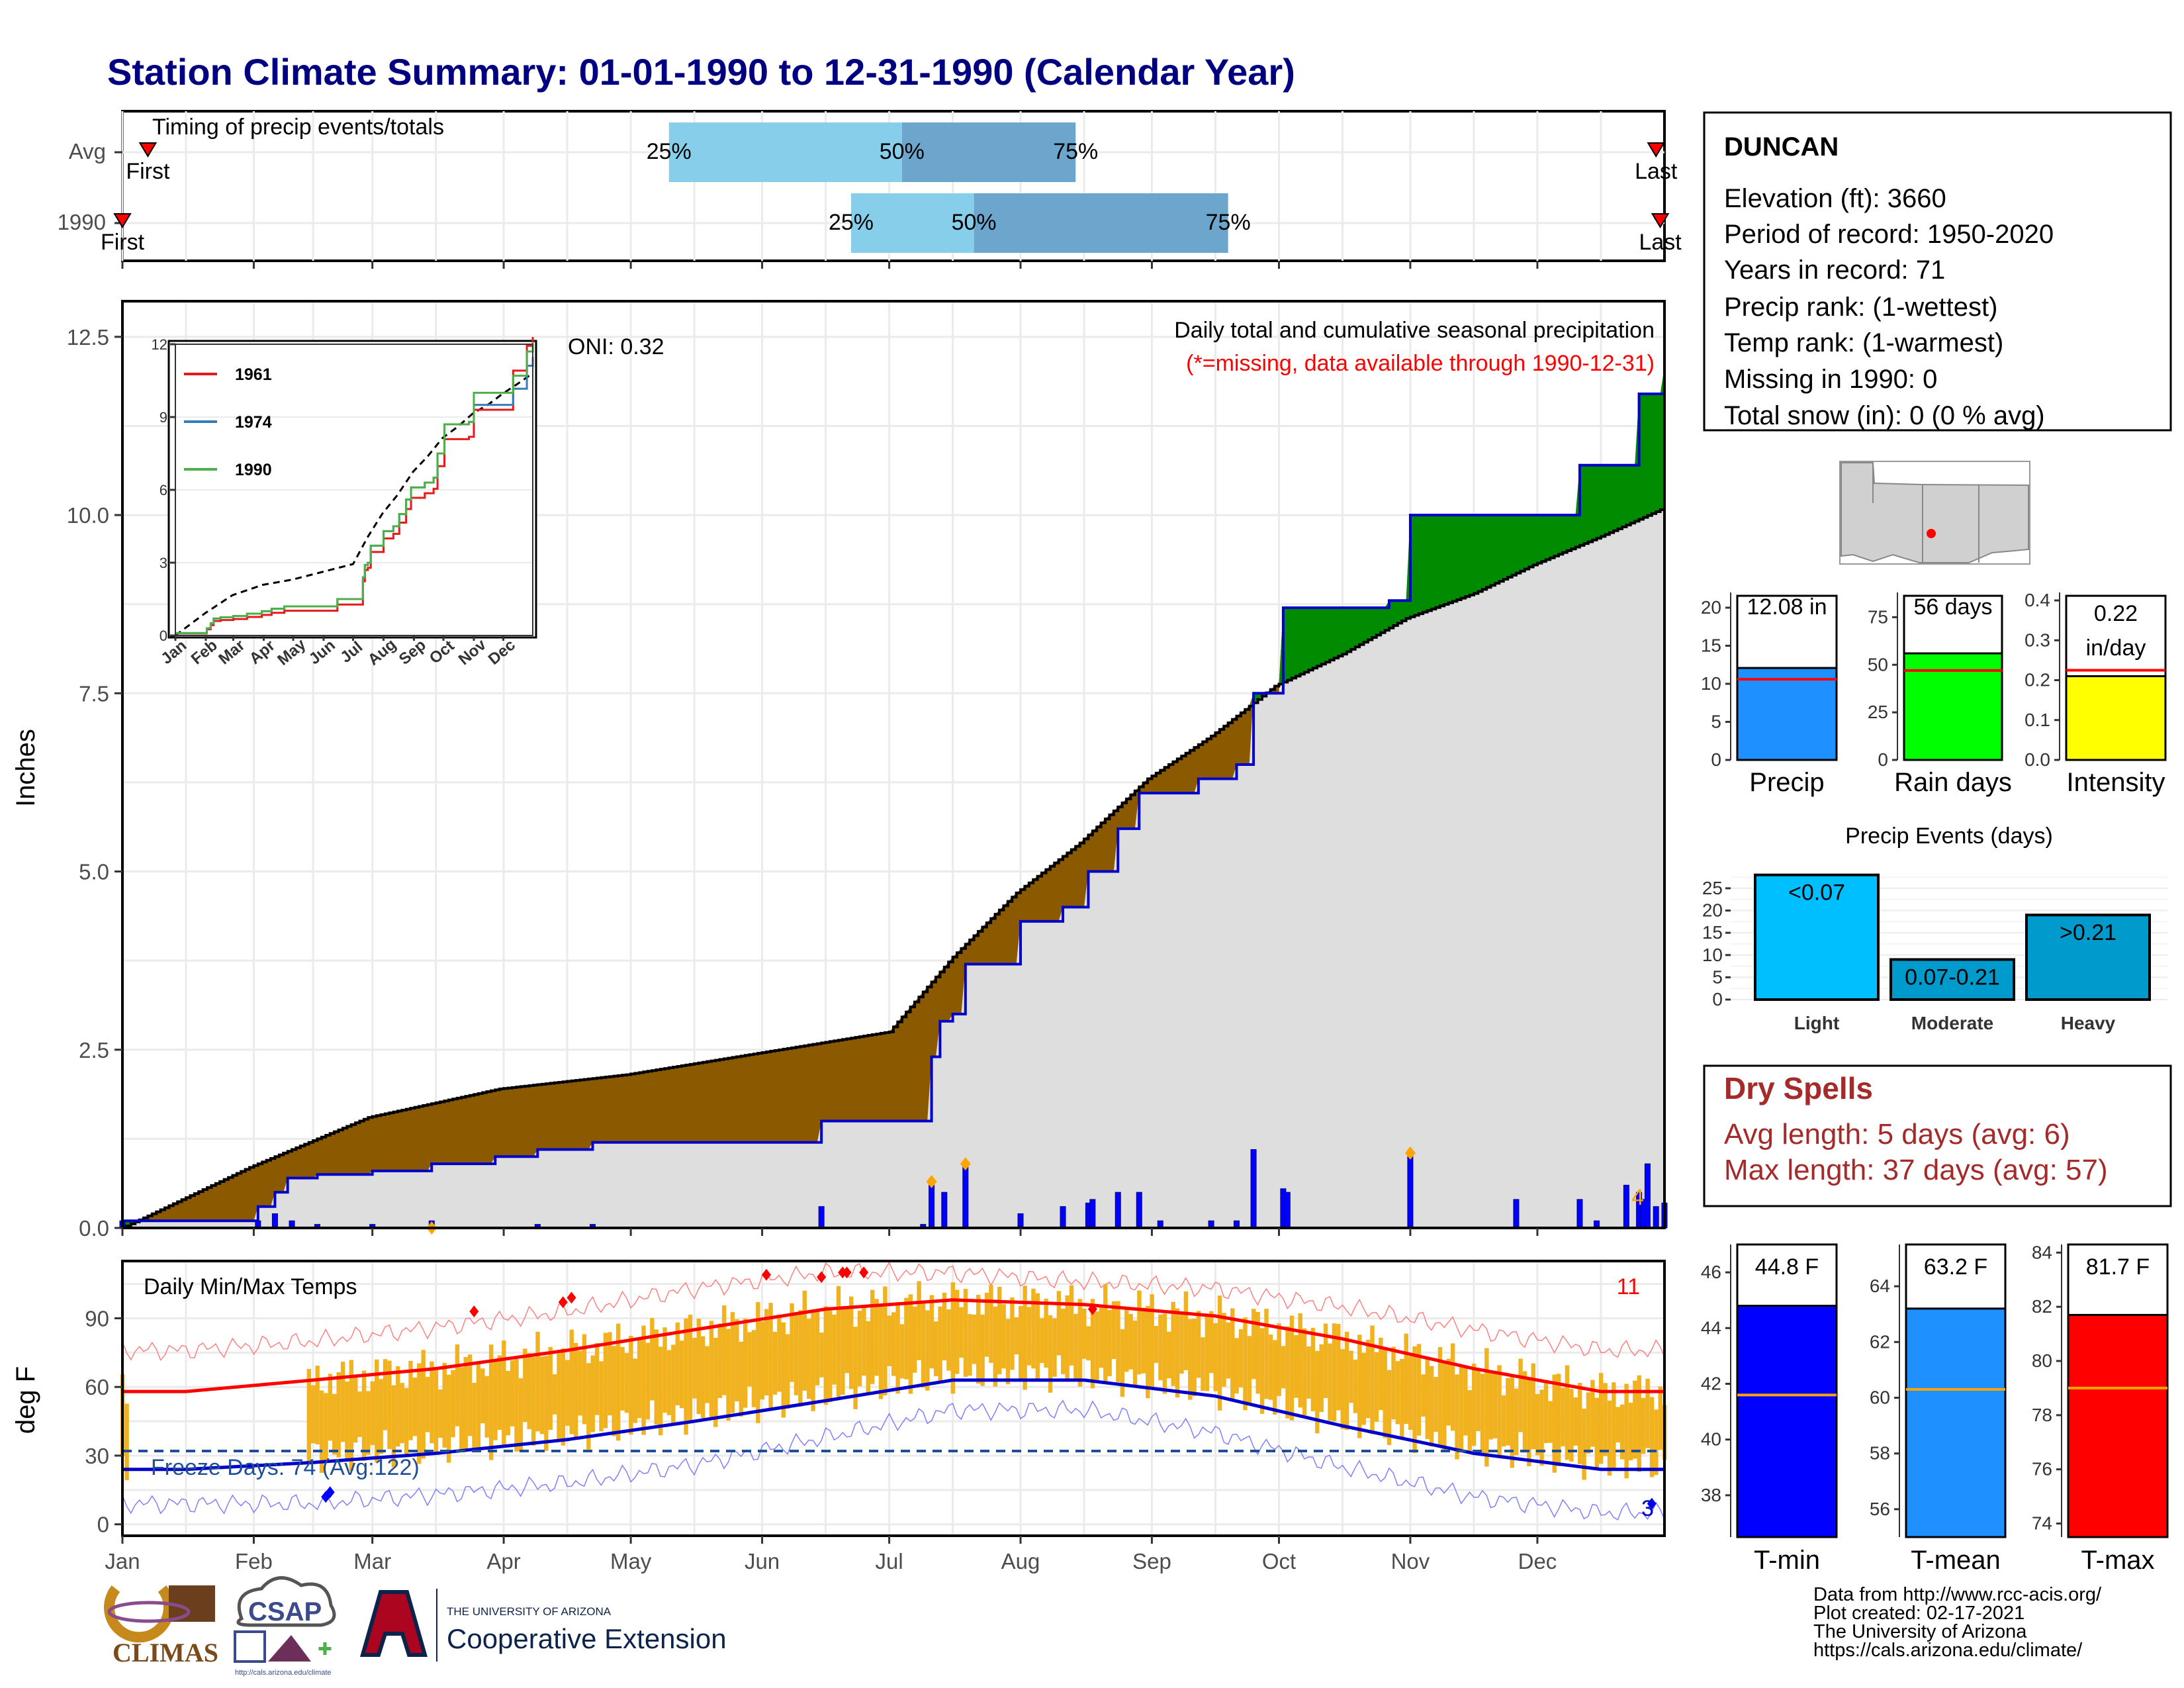 The height and width of the screenshot is (1688, 2184). I want to click on y-tick-label: 2.5, so click(94, 1050).